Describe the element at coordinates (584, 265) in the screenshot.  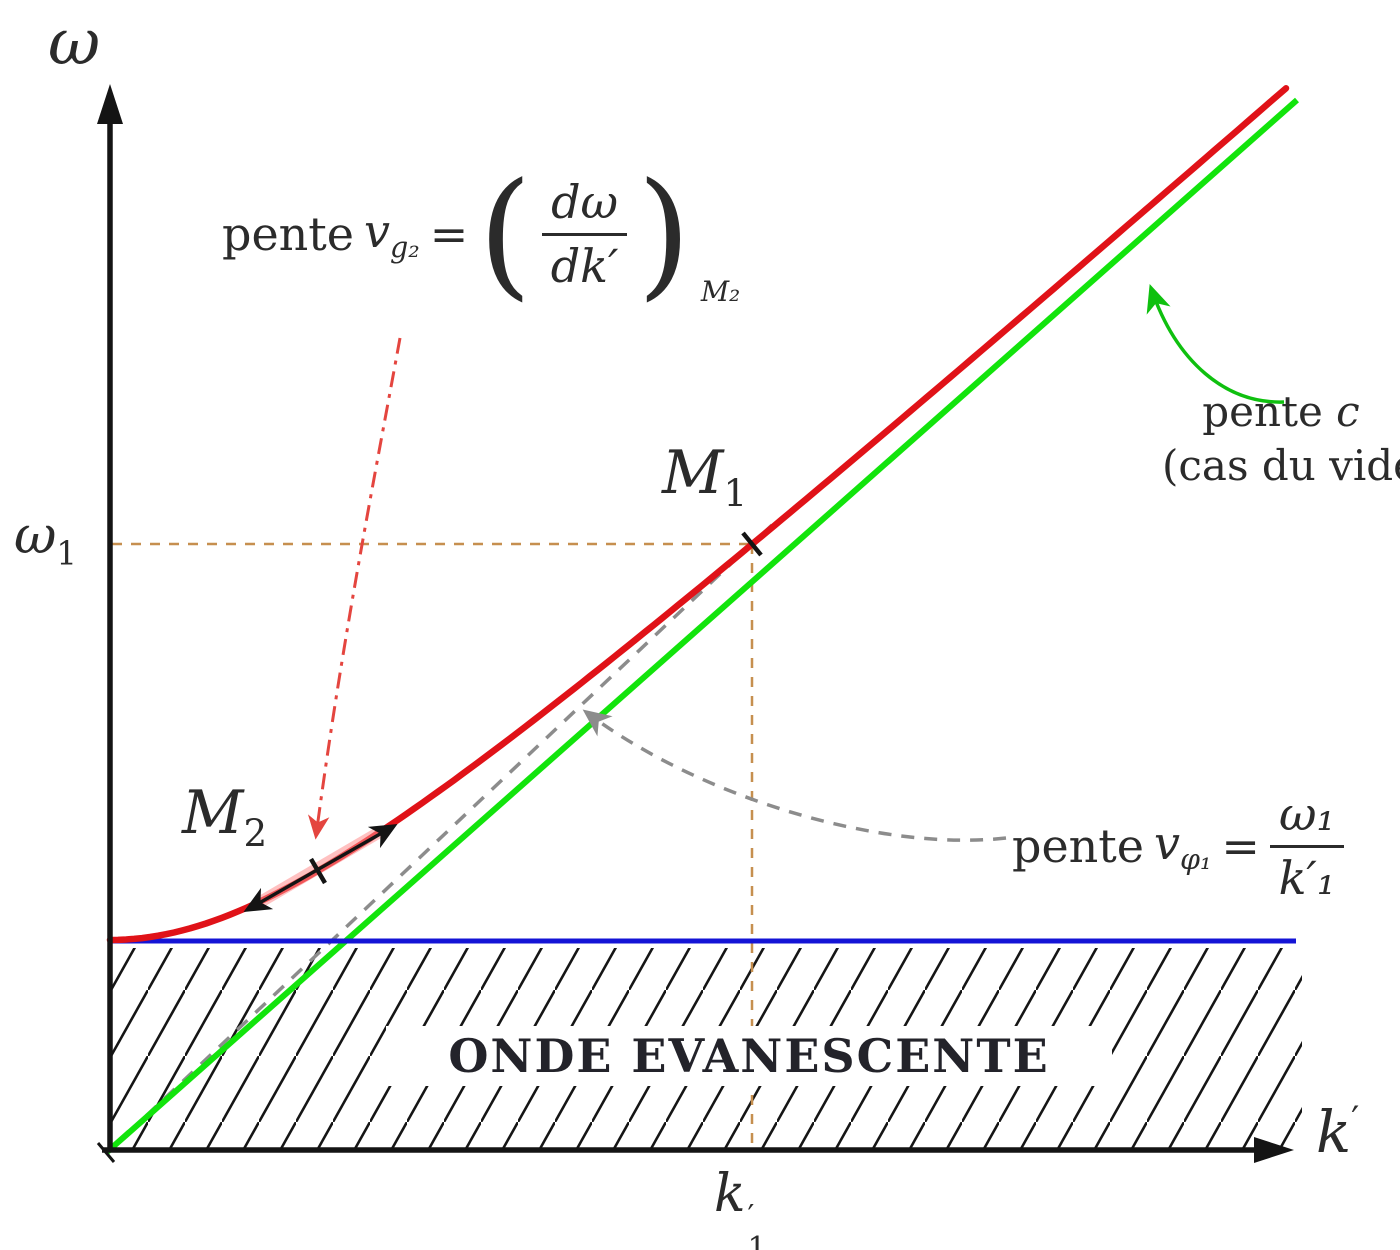
I see `vg2-fraction-denominator: dk′` at that location.